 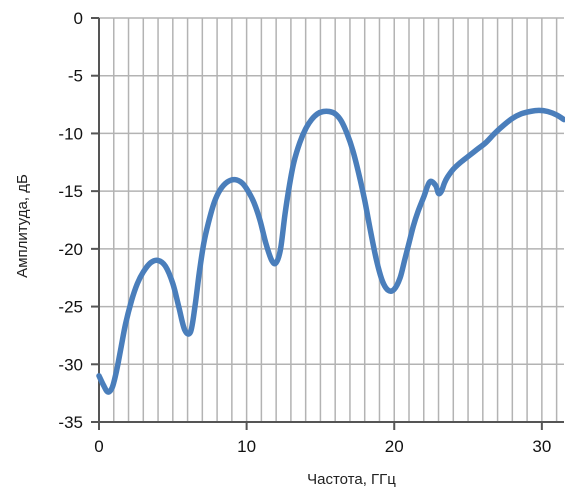 What do you see at coordinates (75, 76) in the screenshot?
I see `y-tick-label: -5` at bounding box center [75, 76].